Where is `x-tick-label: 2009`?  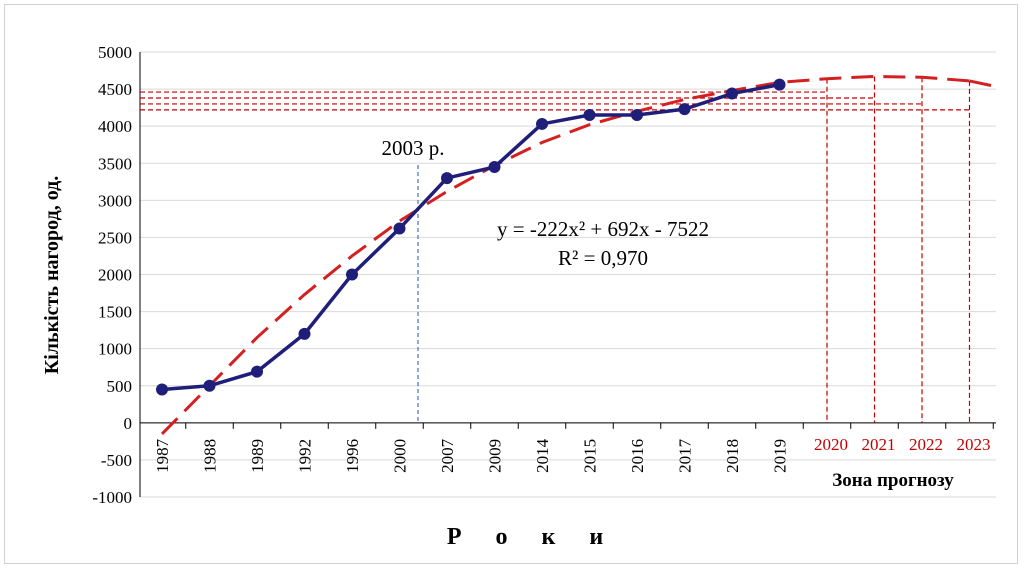 x-tick-label: 2009 is located at coordinates (495, 456).